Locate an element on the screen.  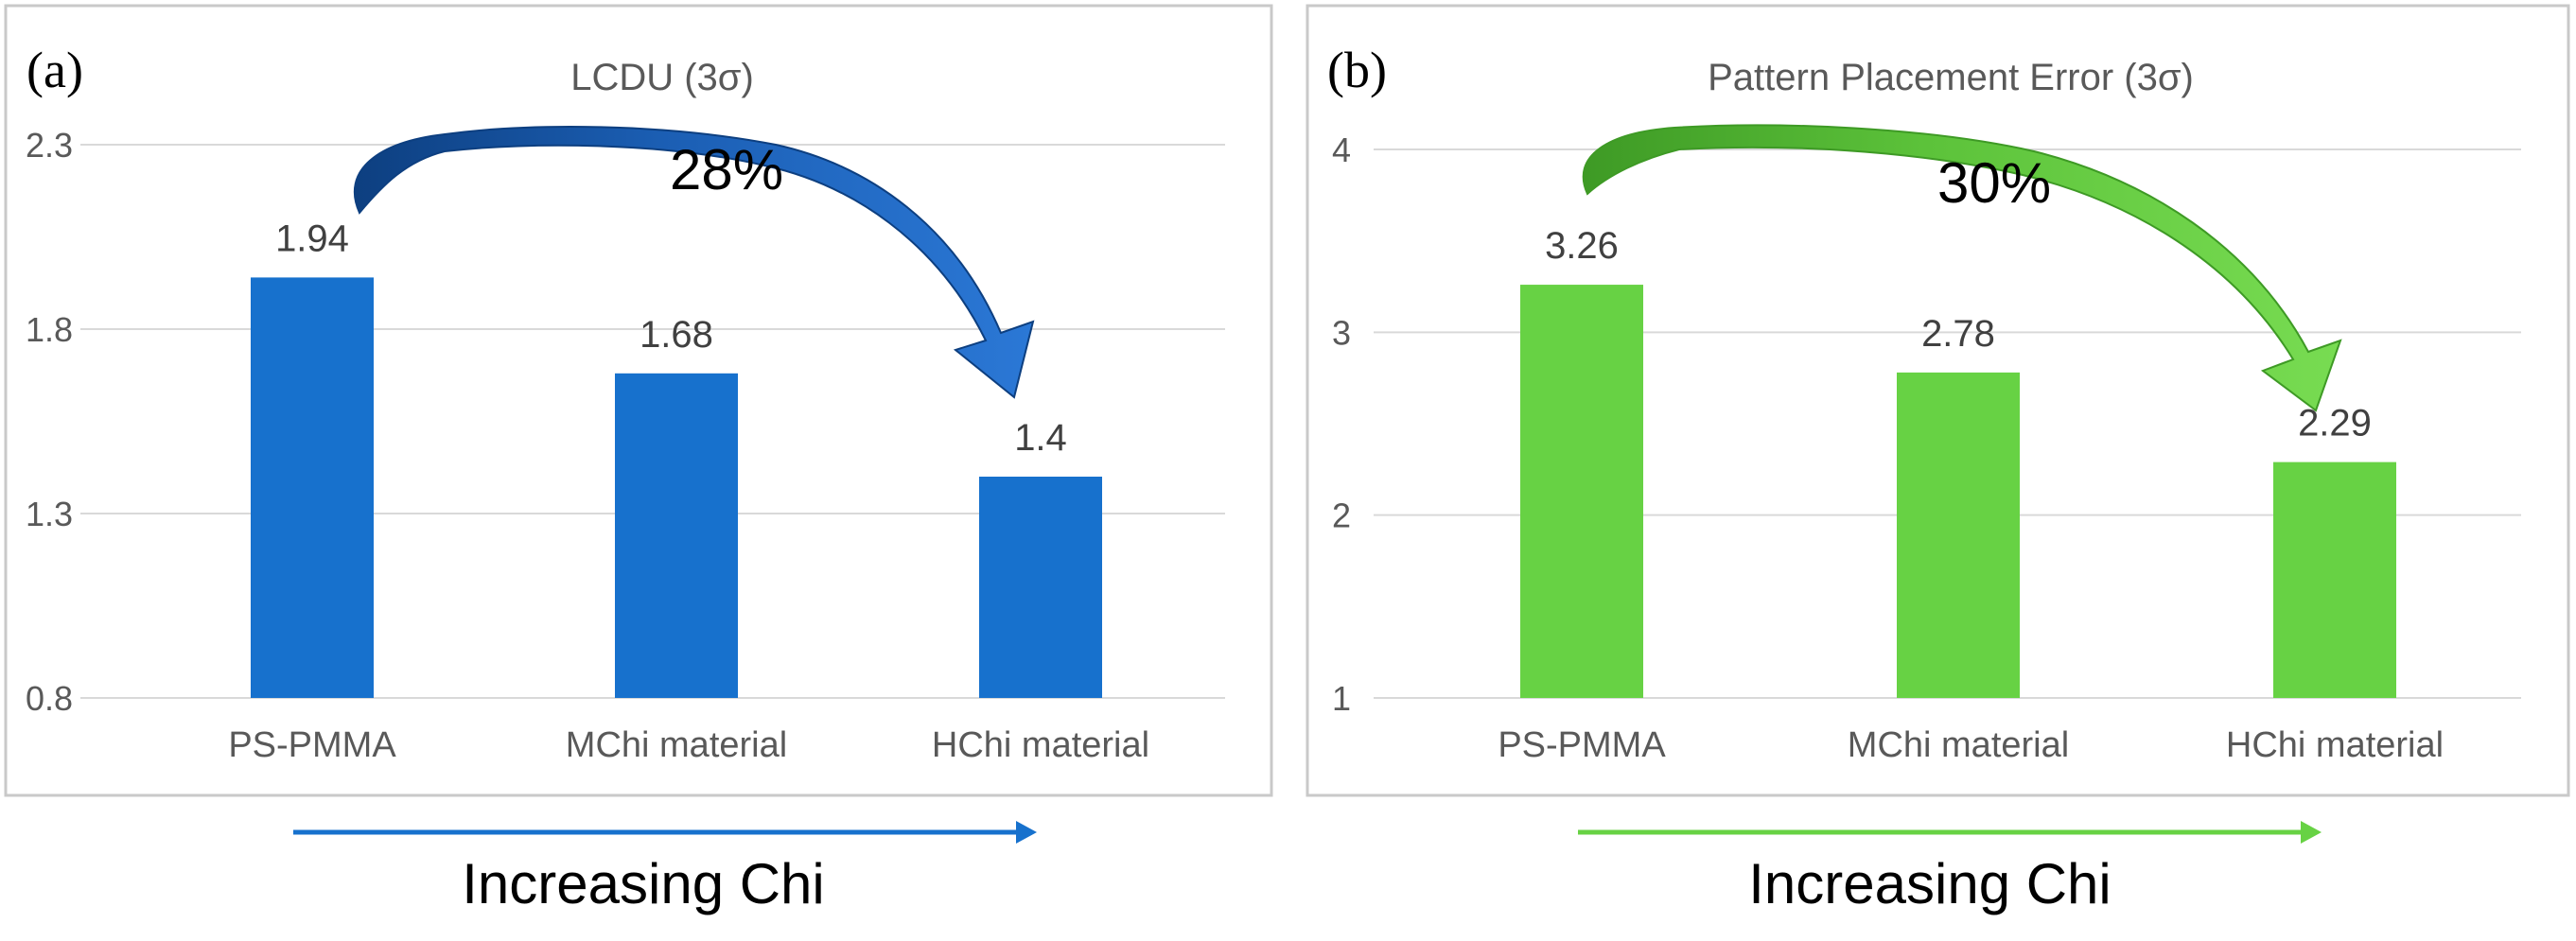
y-tick-label: 3 is located at coordinates (1342, 332).